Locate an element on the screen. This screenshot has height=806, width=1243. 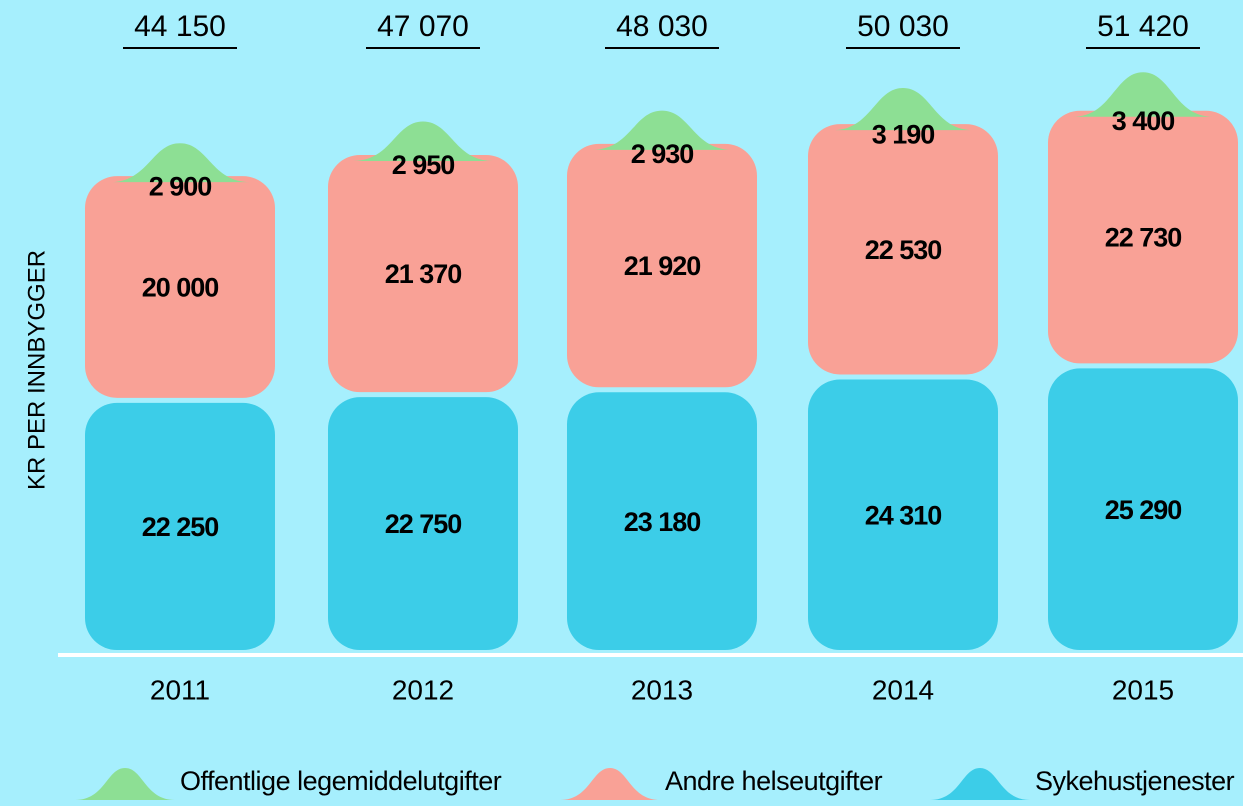
value-label: 22 730 is located at coordinates (1143, 238).